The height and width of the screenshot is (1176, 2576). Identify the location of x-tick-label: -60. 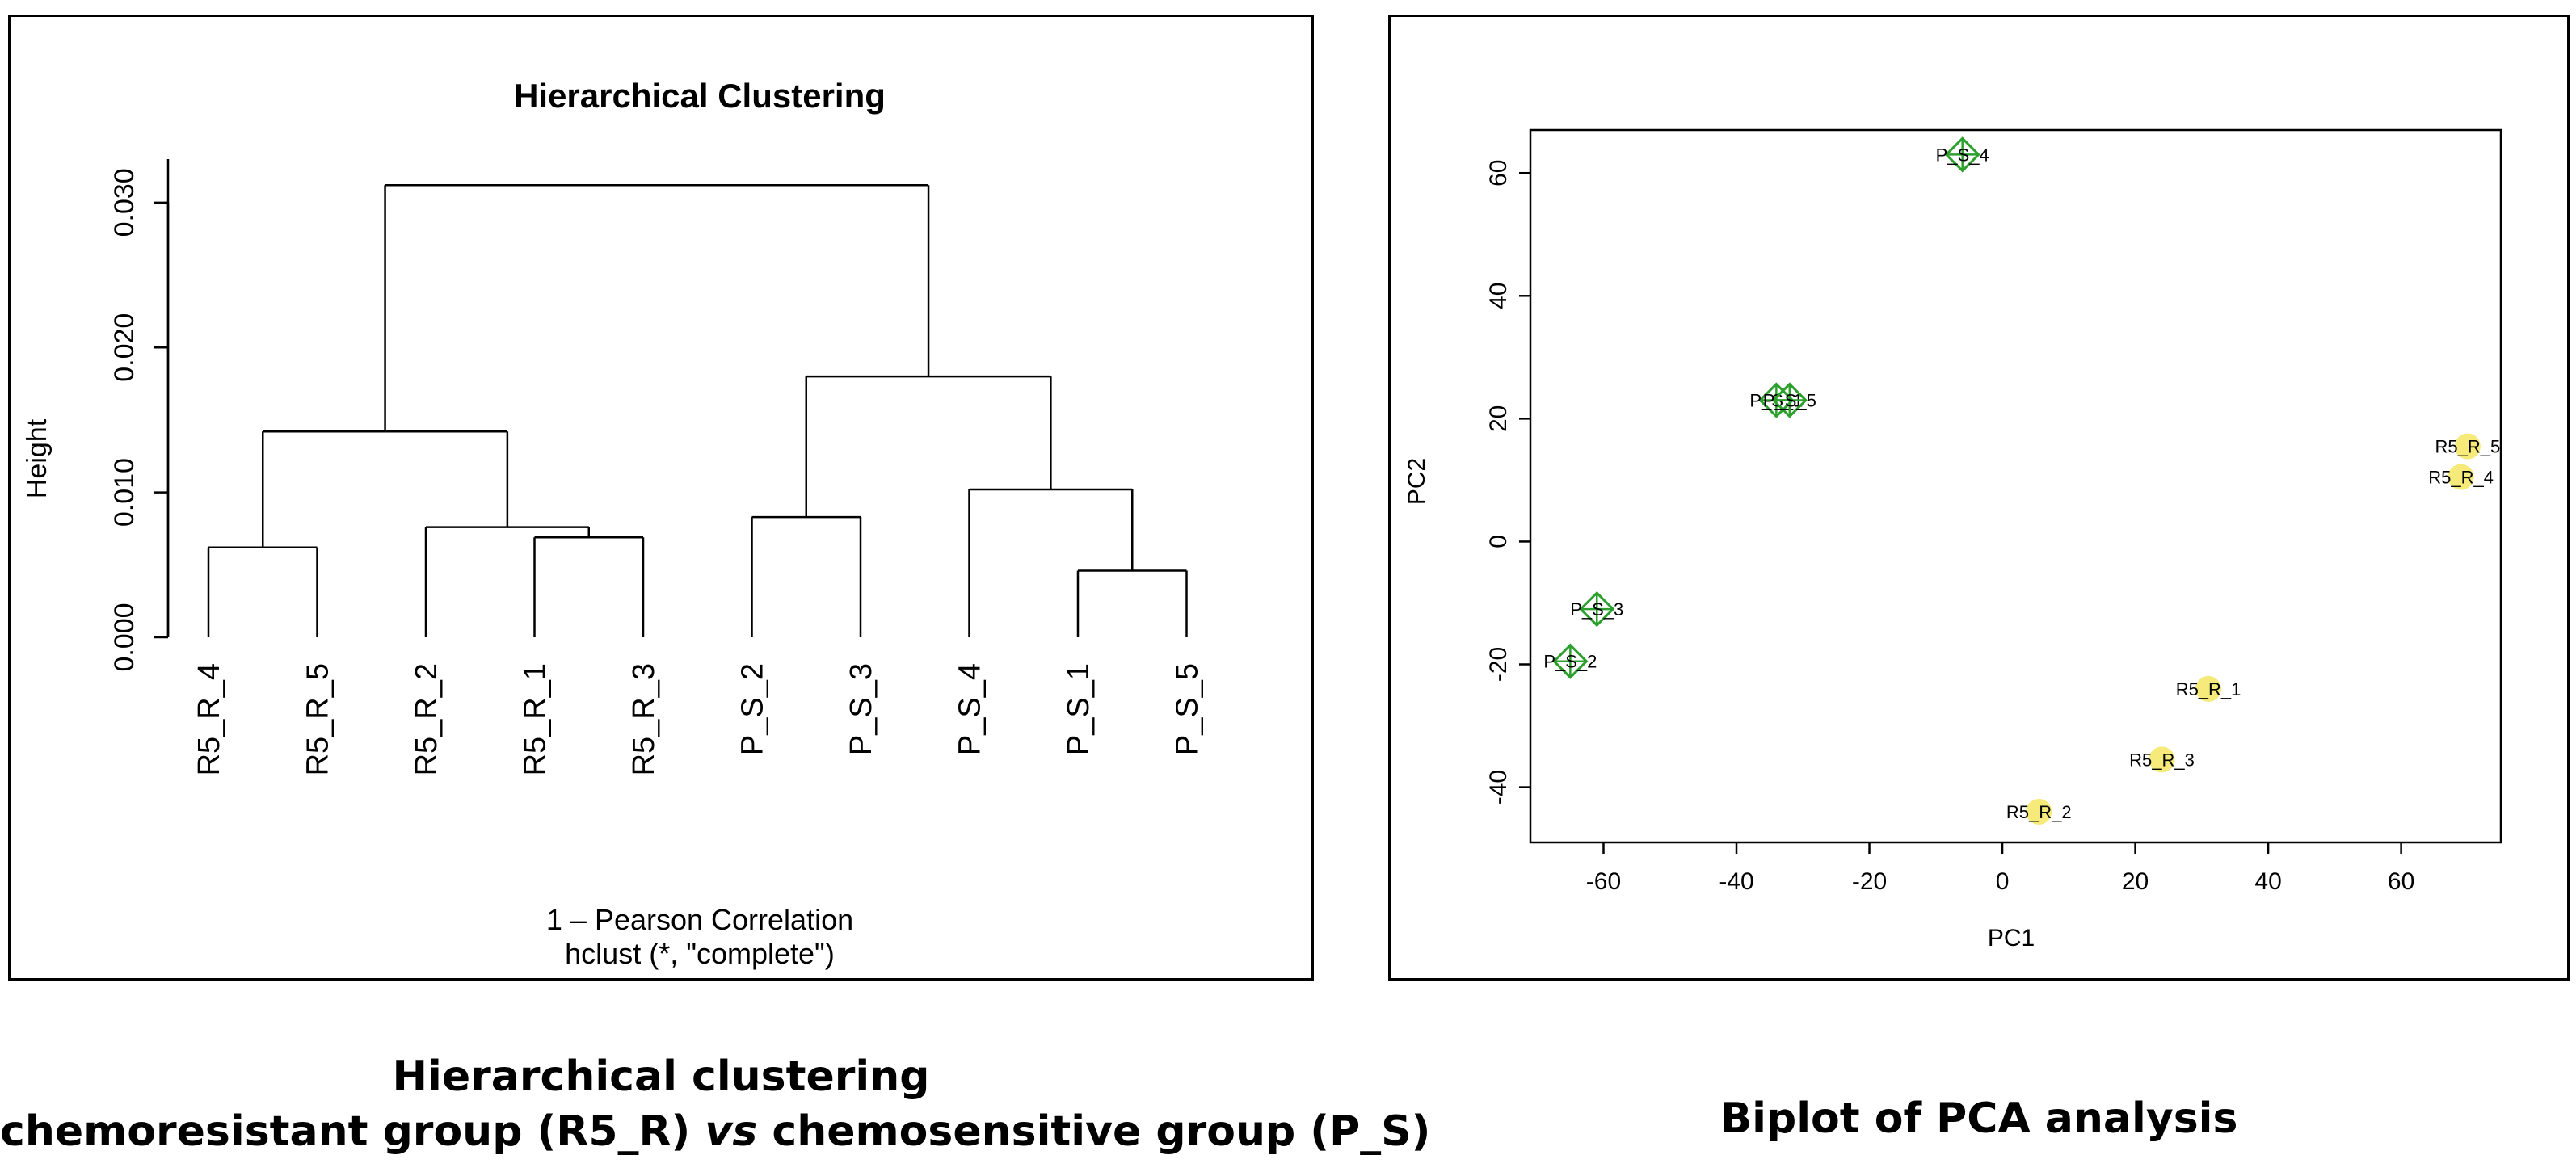
(1603, 882).